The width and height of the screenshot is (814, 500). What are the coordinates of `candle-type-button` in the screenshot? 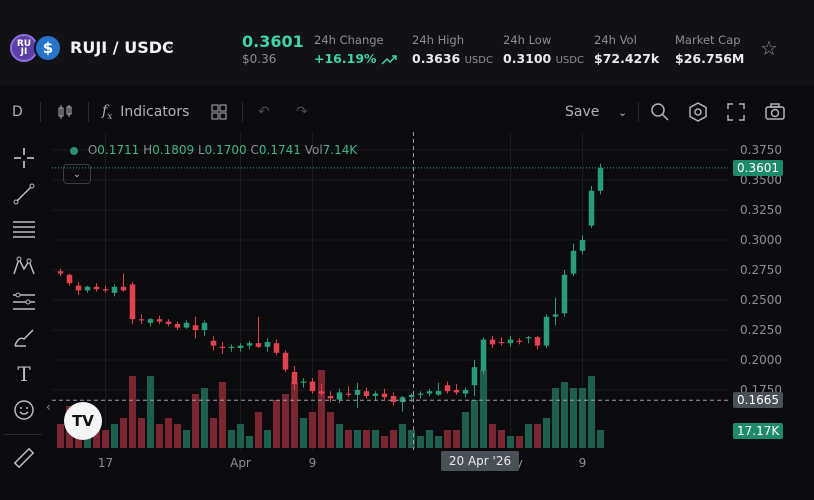 It's located at (65, 112).